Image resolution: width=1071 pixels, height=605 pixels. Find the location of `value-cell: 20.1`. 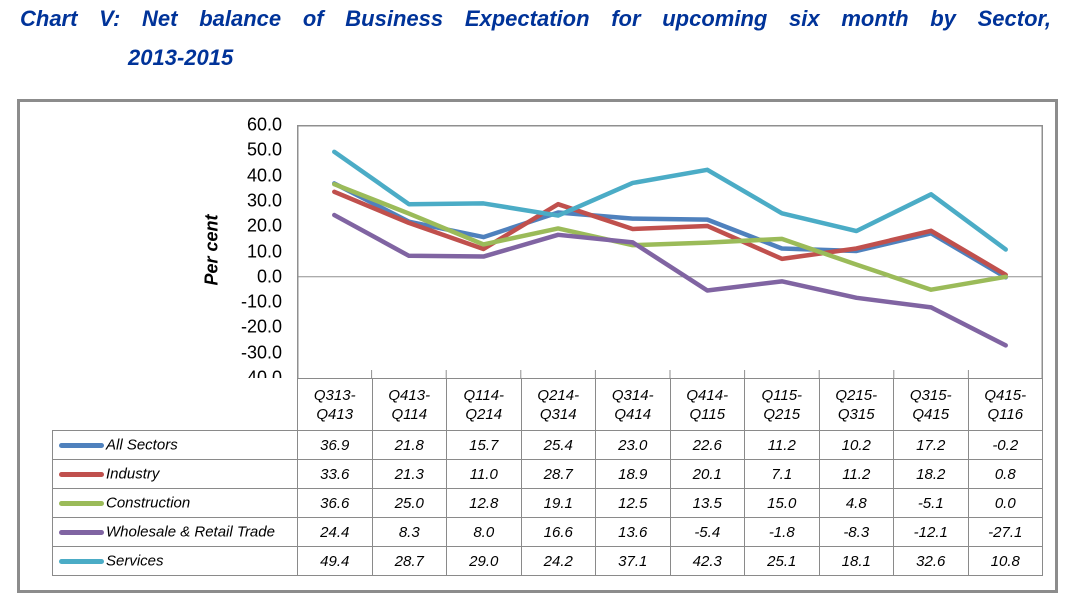

value-cell: 20.1 is located at coordinates (707, 474).